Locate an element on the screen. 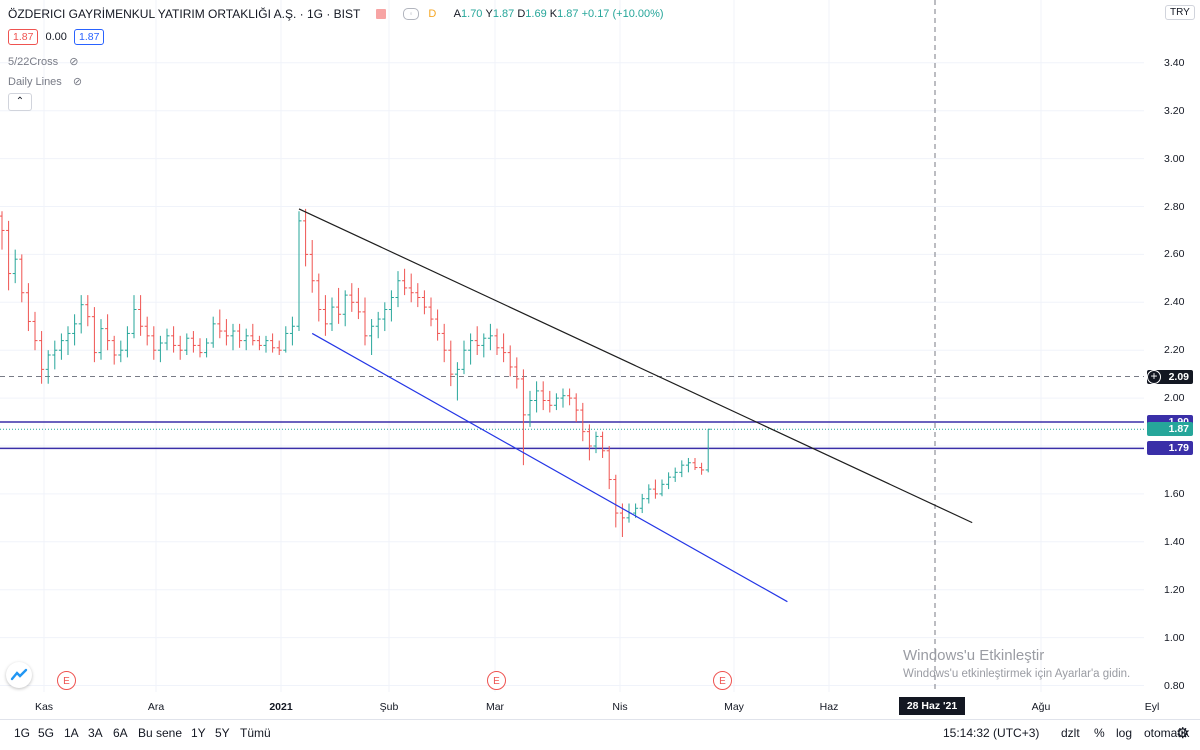  time-tick-label: 2021 is located at coordinates (281, 707).